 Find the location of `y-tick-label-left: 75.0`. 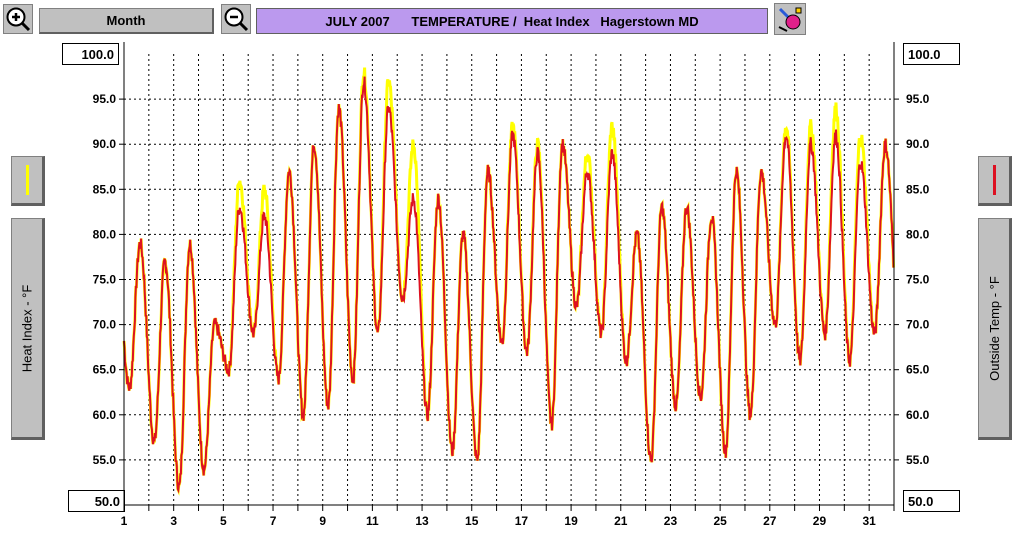

y-tick-label-left: 75.0 is located at coordinates (105, 280).